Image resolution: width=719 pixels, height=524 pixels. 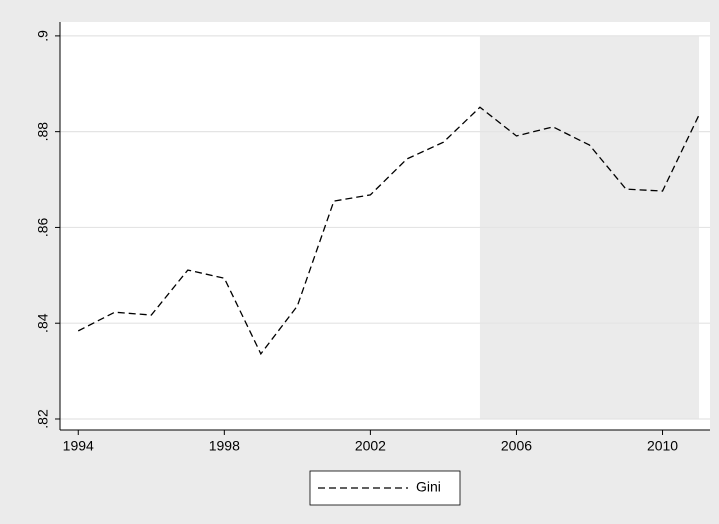 I want to click on y-tick-label: .88, so click(x=43, y=132).